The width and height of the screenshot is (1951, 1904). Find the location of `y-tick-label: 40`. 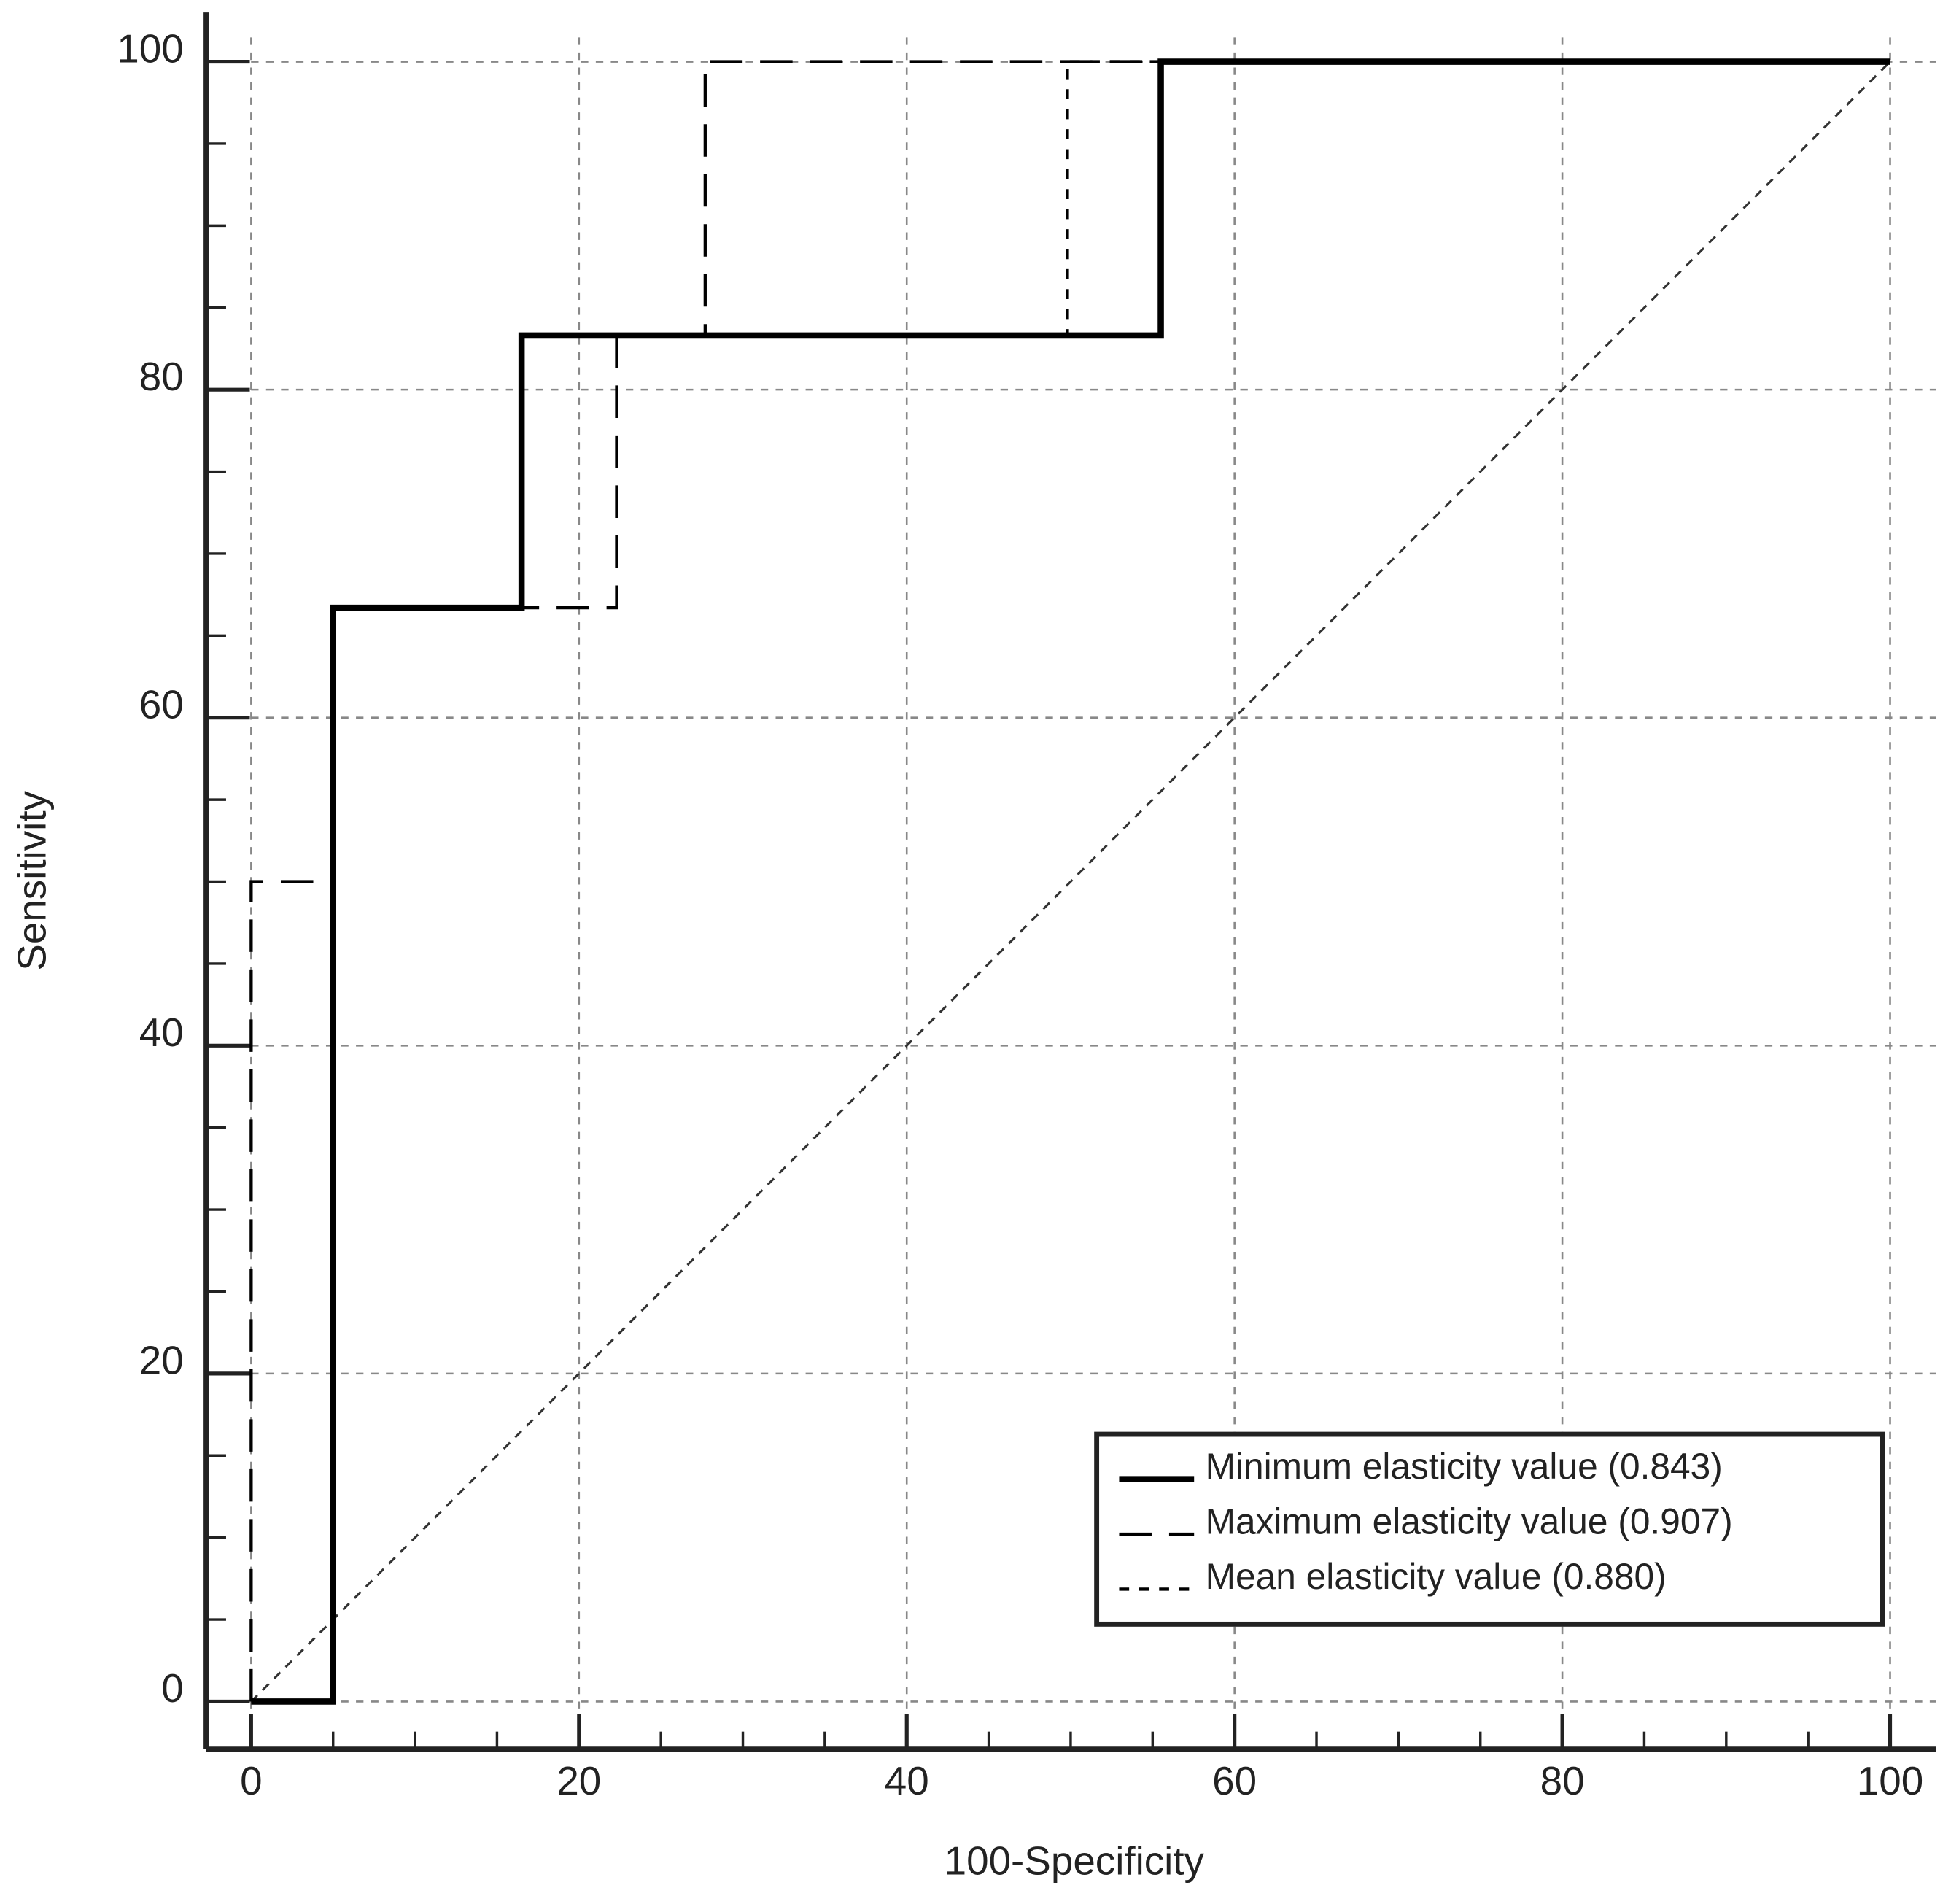

y-tick-label: 40 is located at coordinates (161, 1032).